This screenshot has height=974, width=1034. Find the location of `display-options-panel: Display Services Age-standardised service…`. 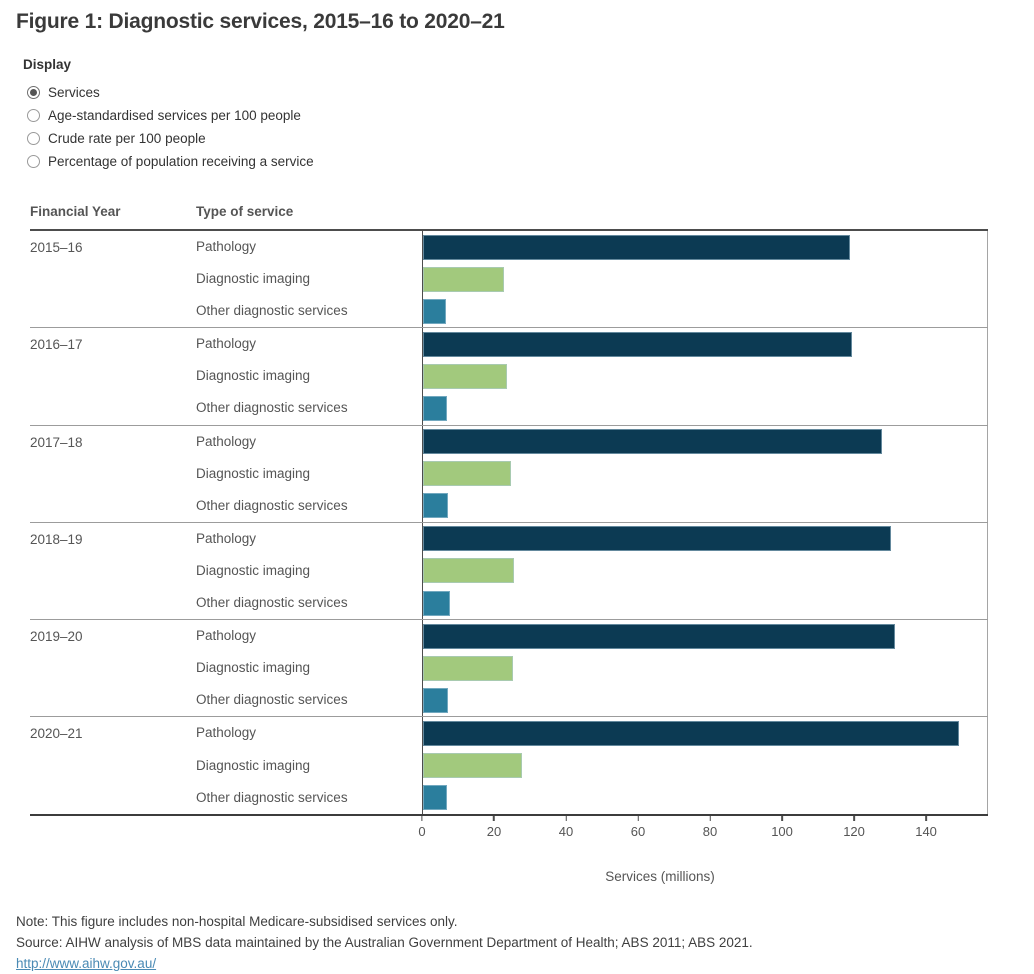

display-options-panel: Display Services Age-standardised service… is located at coordinates (528, 115).